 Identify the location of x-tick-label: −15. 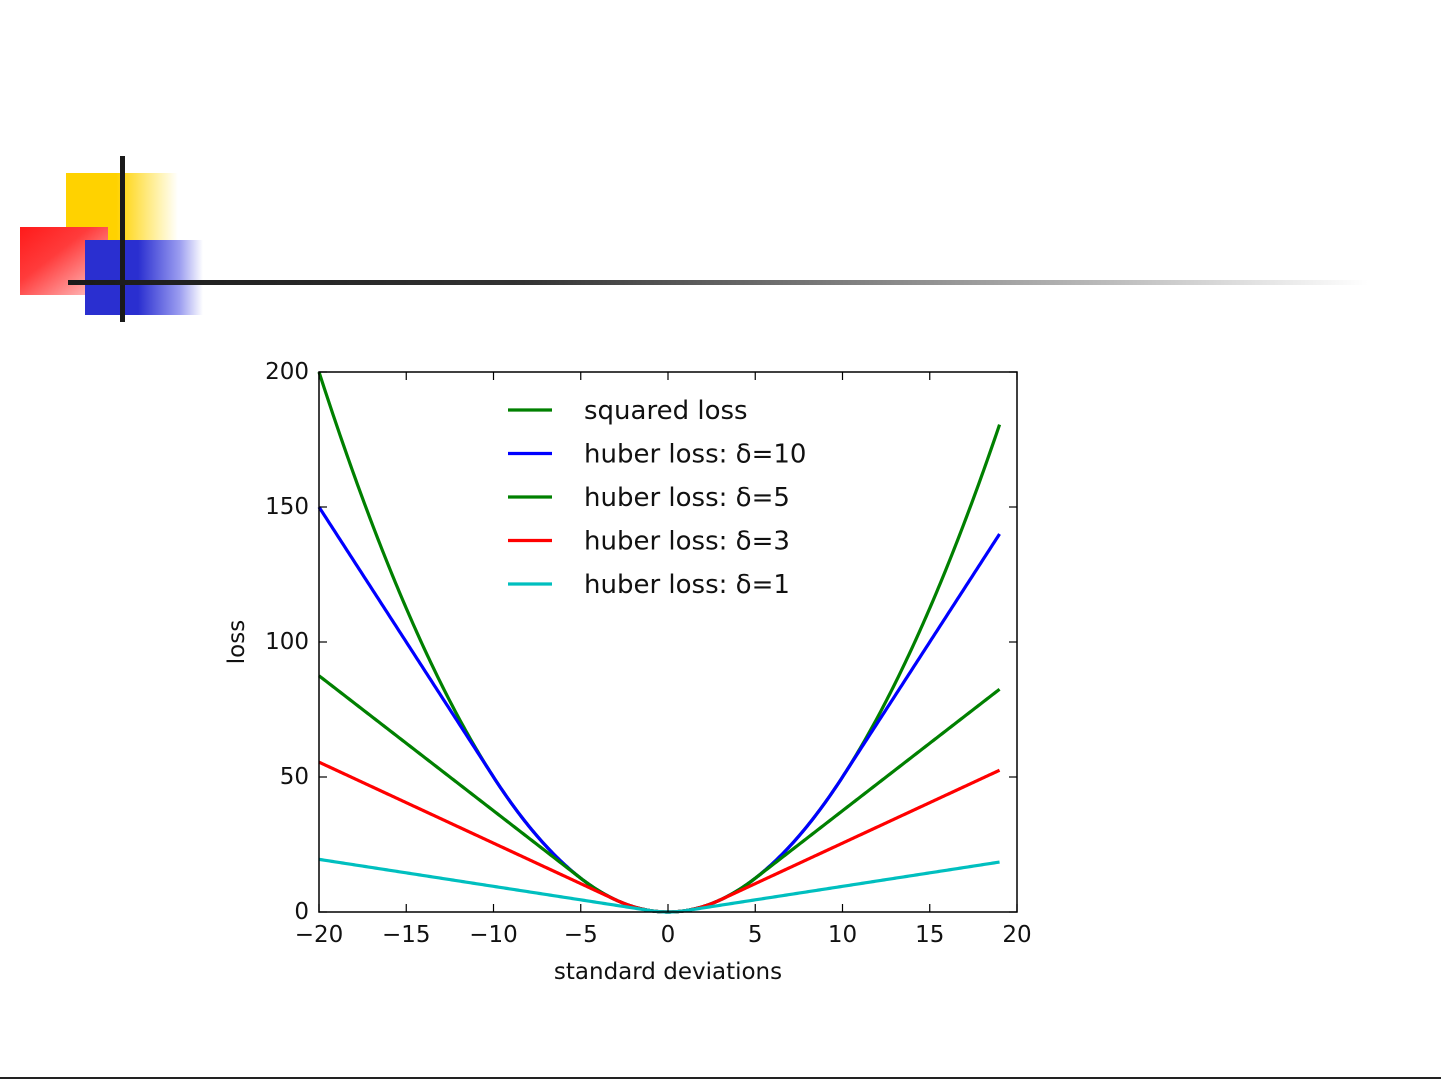
(406, 935).